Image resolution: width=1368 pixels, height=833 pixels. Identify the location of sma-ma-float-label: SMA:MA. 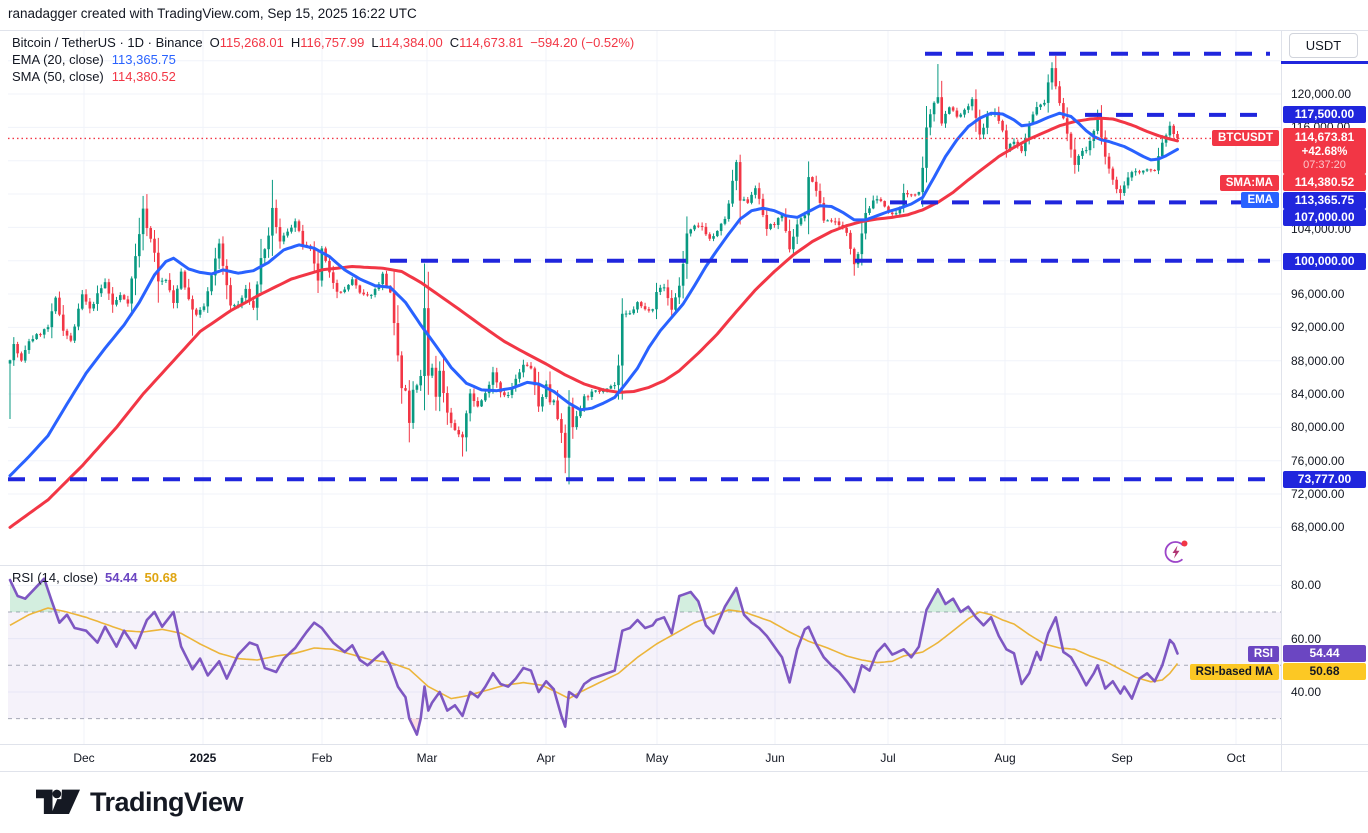
(1249, 182).